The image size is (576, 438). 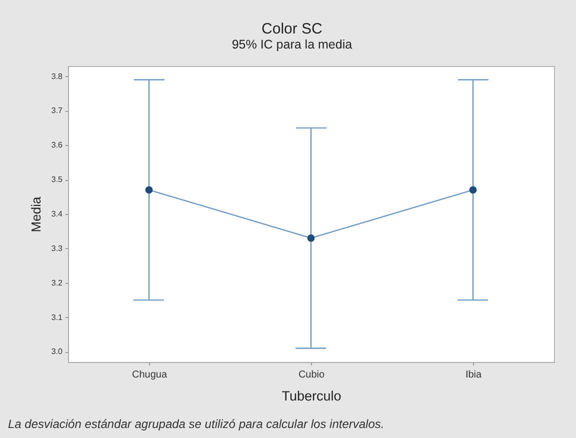 What do you see at coordinates (196, 424) in the screenshot?
I see `text: La desviación estándar agrupada se utilizó para calcular los intervalos.` at bounding box center [196, 424].